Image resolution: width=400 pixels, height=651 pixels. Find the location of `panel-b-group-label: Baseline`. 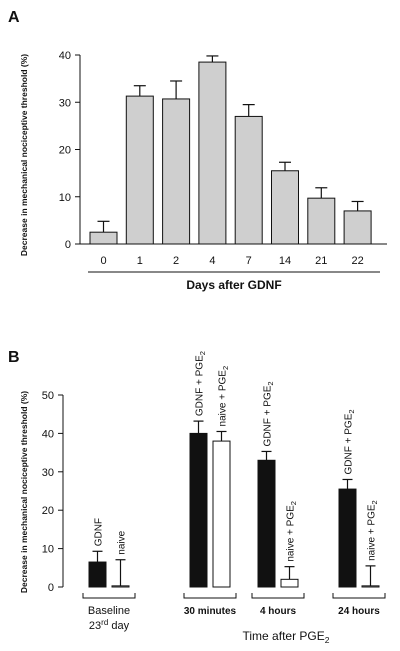

panel-b-group-label: Baseline is located at coordinates (109, 611).